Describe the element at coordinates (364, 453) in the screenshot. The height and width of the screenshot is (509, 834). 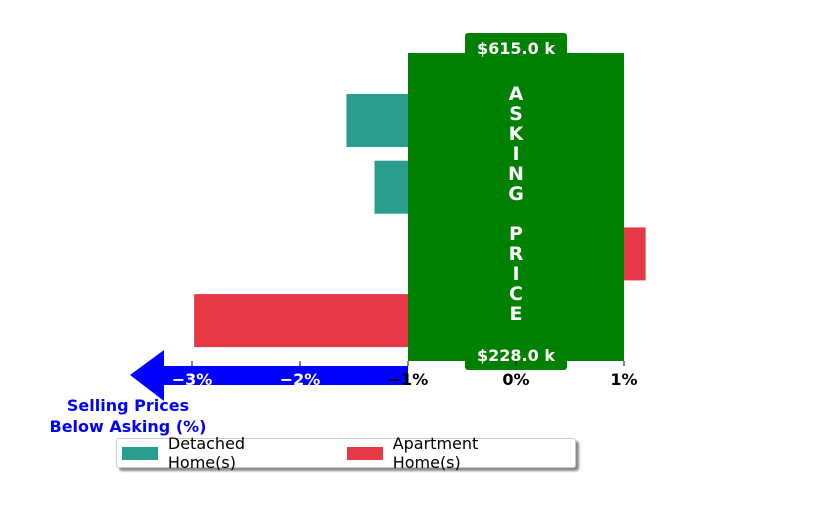
I see `legend-swatch-apartment` at that location.